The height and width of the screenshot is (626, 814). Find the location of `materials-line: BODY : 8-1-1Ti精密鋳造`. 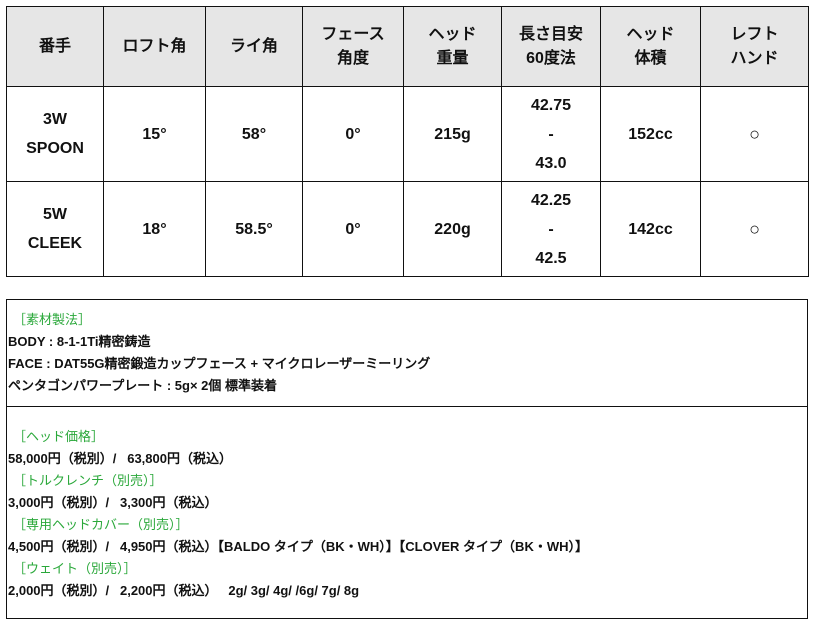

materials-line: BODY : 8-1-1Ti精密鋳造 is located at coordinates (79, 341).